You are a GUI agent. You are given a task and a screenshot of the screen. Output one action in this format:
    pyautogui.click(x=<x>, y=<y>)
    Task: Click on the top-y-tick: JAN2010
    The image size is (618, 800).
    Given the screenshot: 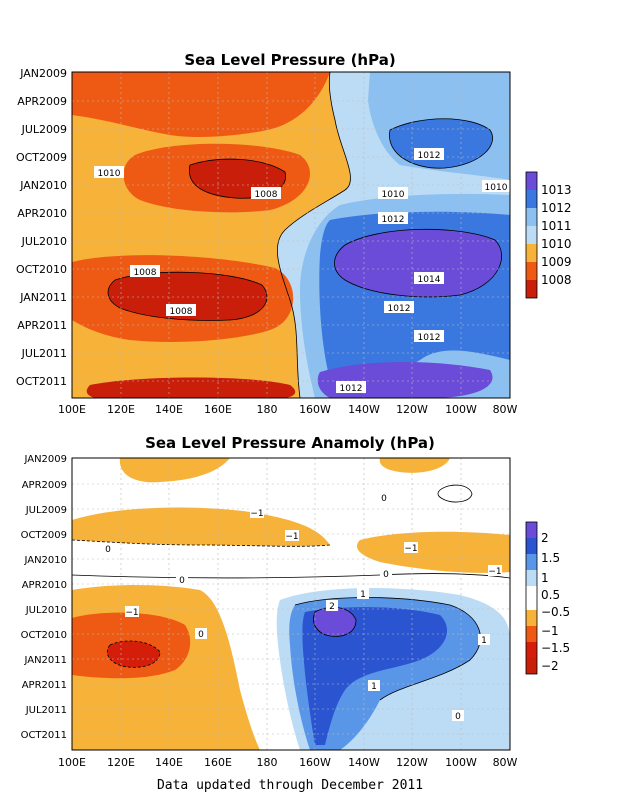 What is the action you would take?
    pyautogui.click(x=43, y=185)
    